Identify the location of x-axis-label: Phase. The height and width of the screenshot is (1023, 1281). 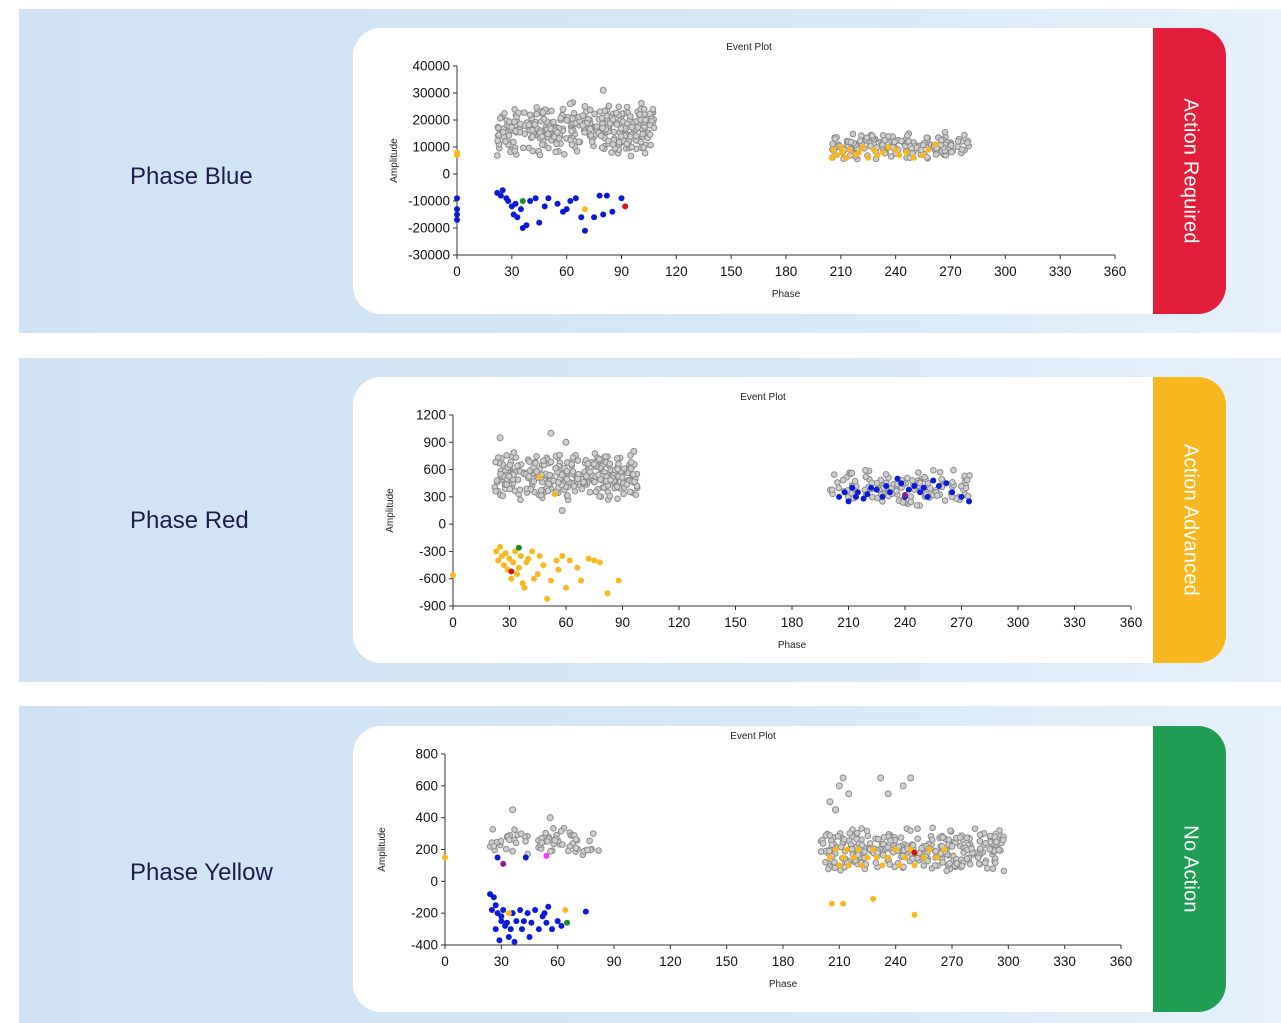
(783, 984).